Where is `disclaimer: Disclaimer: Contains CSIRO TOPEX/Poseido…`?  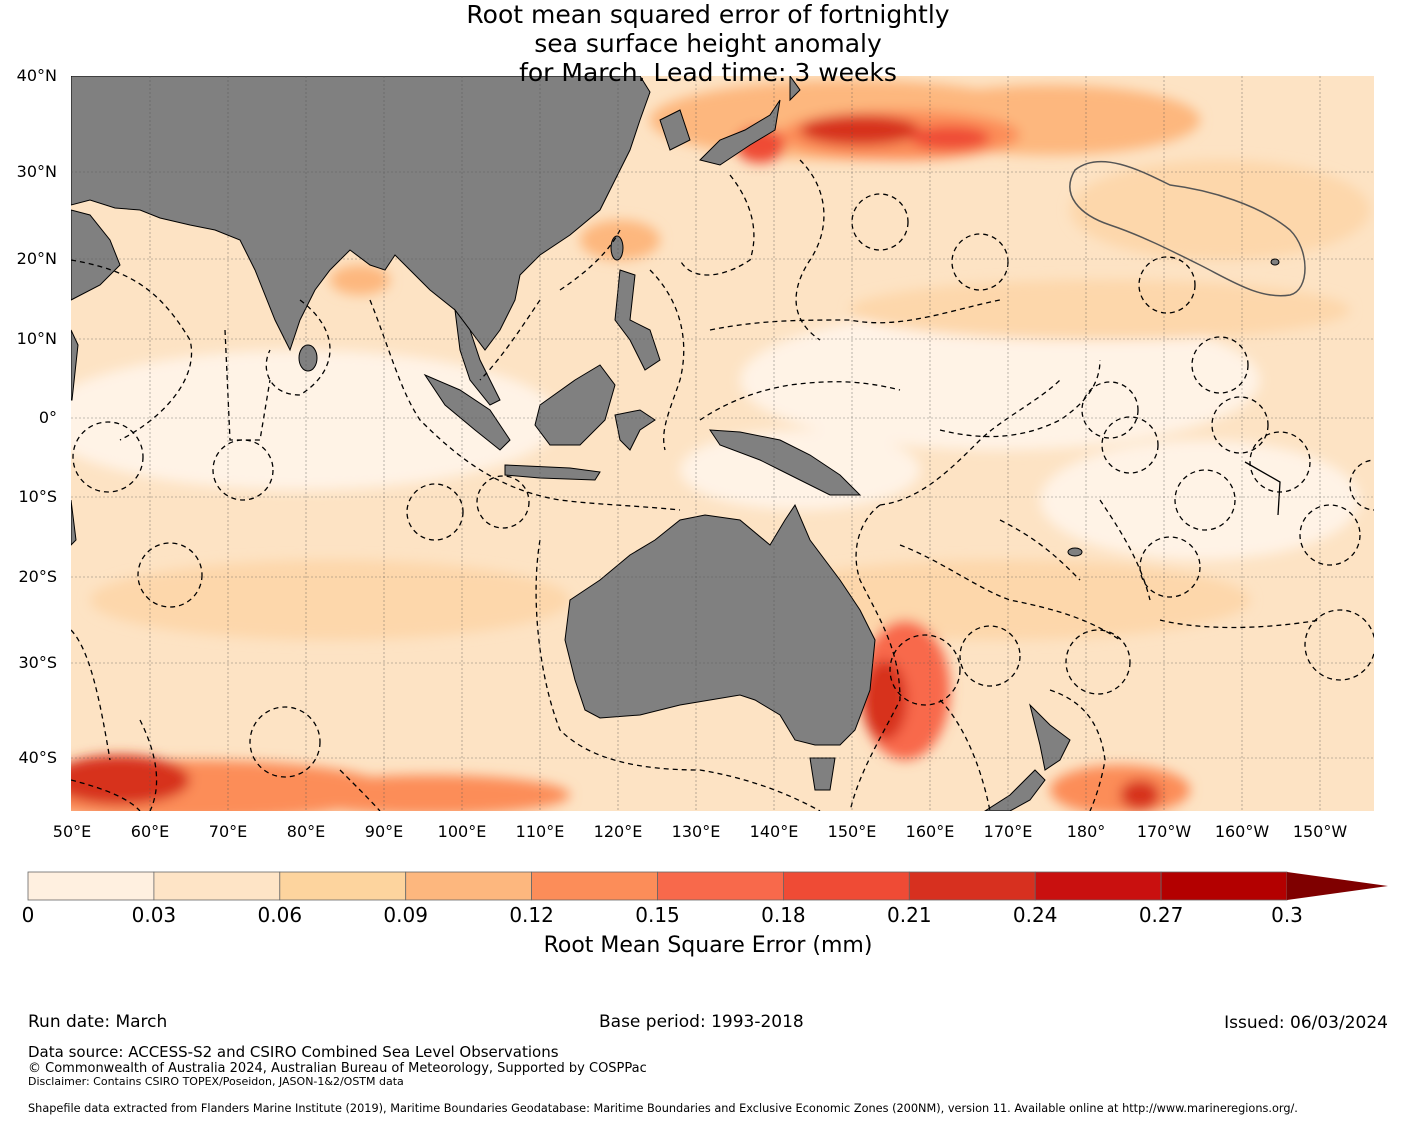
disclaimer: Disclaimer: Contains CSIRO TOPEX/Poseido… is located at coordinates (216, 1081).